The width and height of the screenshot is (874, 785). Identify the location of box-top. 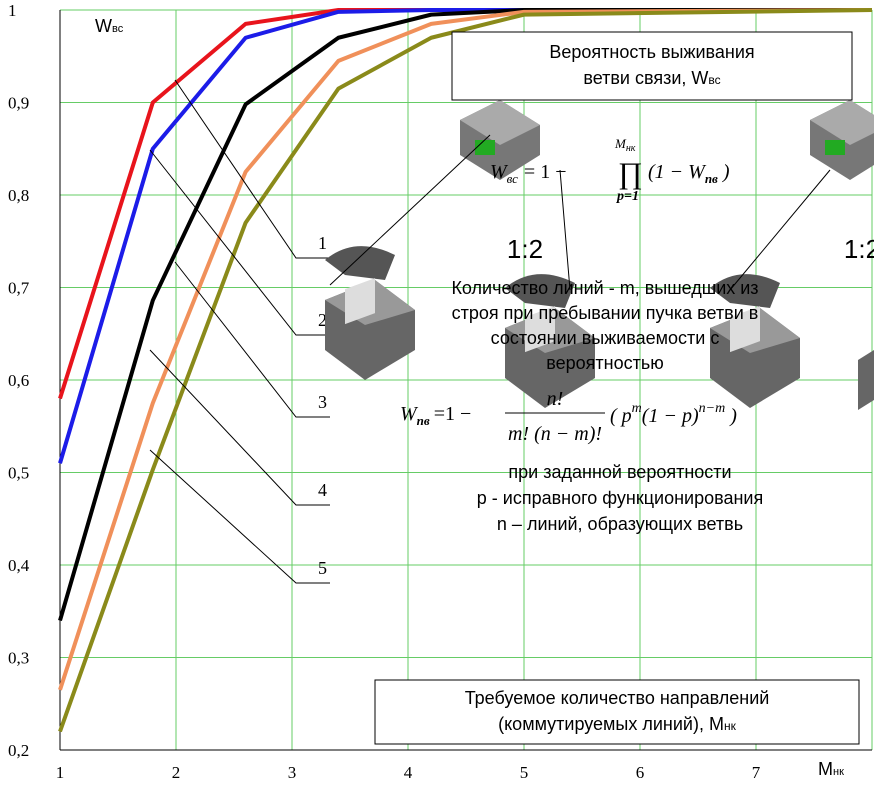
(652, 66).